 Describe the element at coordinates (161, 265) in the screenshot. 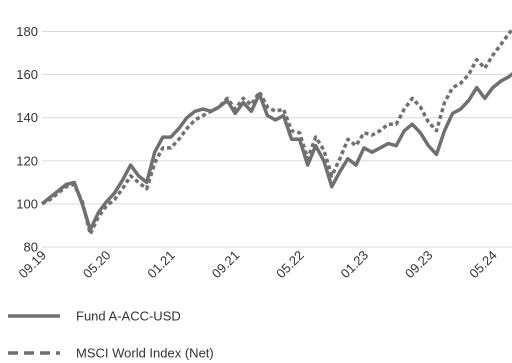

I see `x-tick-label: 01.21` at that location.